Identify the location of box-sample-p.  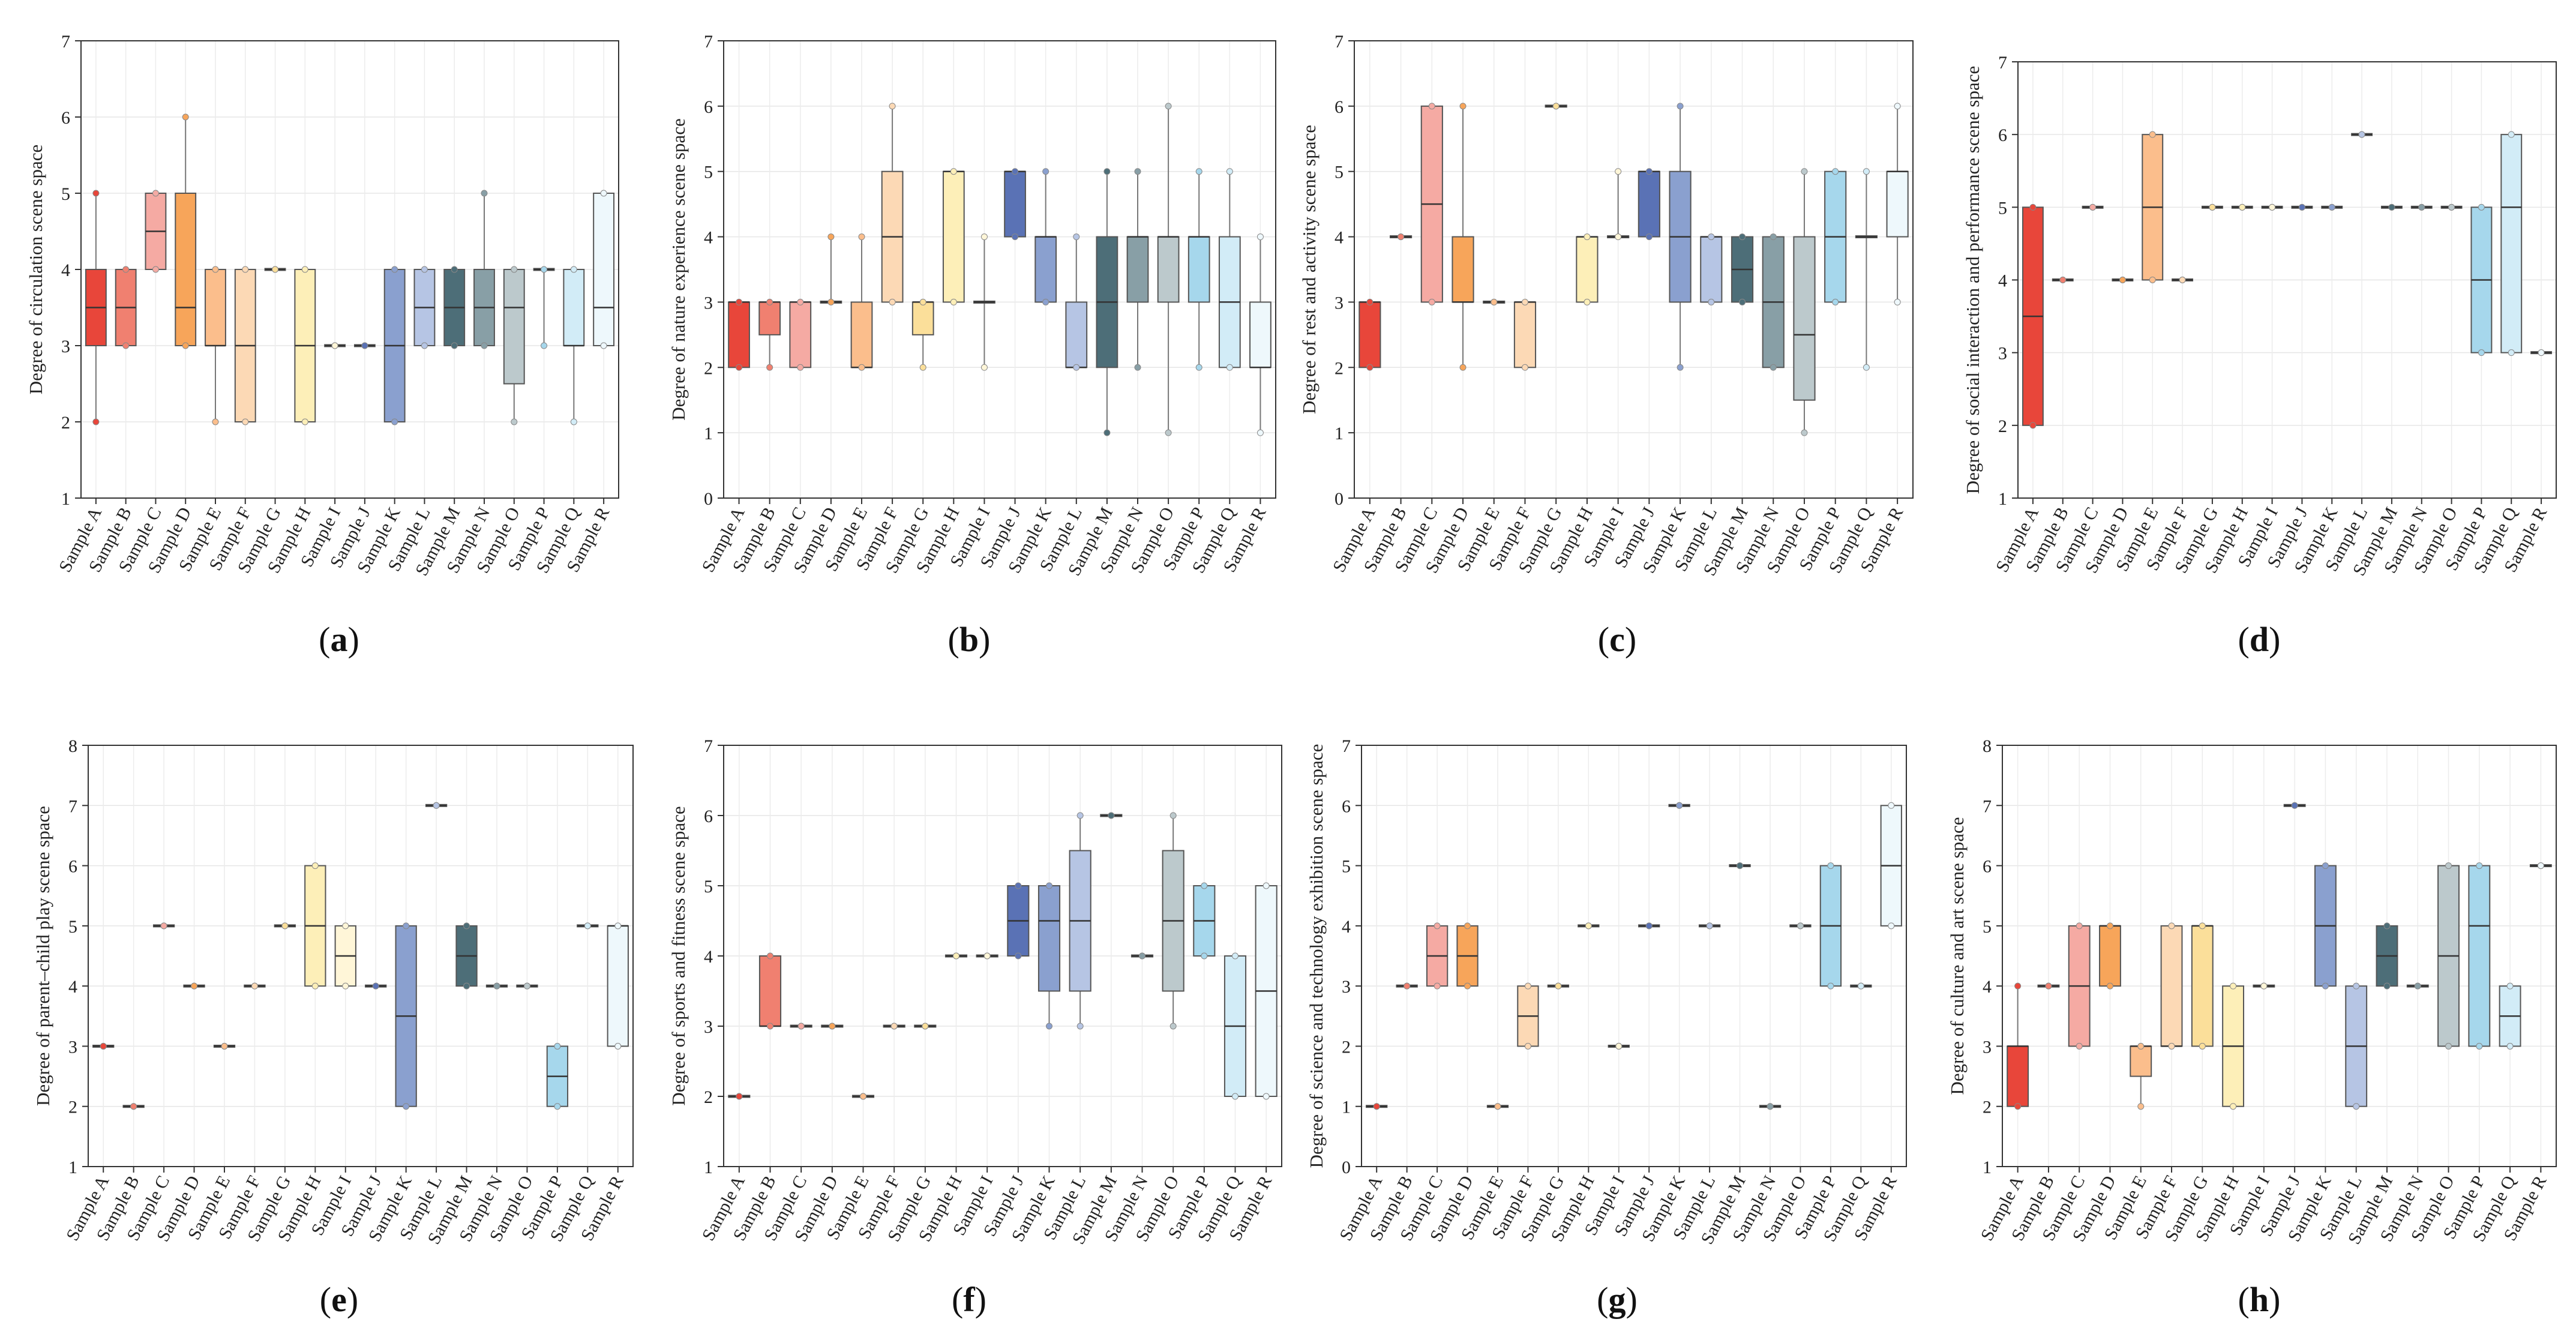
(1198, 269).